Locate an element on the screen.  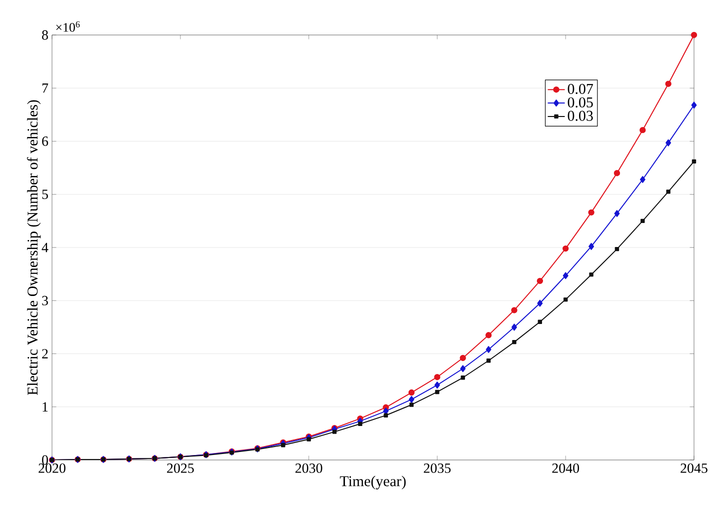
x-tick-label: 2035 is located at coordinates (437, 468).